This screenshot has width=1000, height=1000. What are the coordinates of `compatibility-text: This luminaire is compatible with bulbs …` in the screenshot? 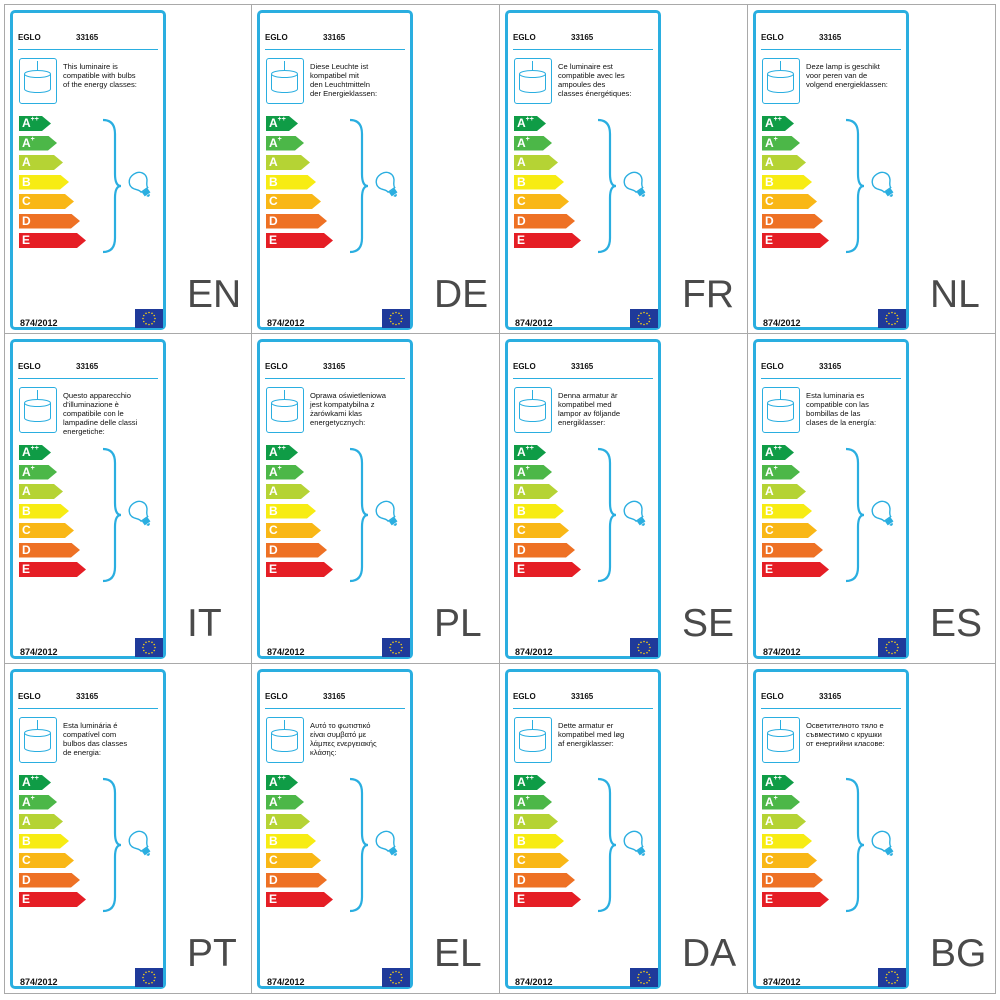 It's located at (100, 75).